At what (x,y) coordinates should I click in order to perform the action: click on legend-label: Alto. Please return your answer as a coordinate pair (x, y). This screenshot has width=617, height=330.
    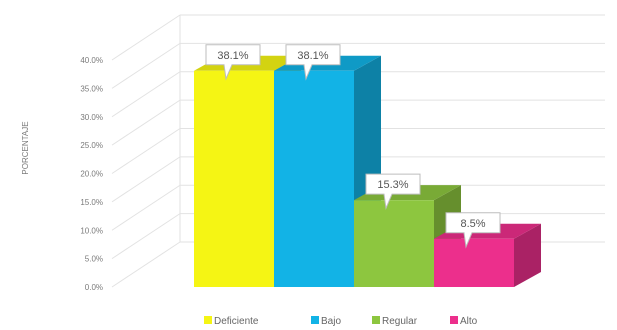
    Looking at the image, I should click on (469, 321).